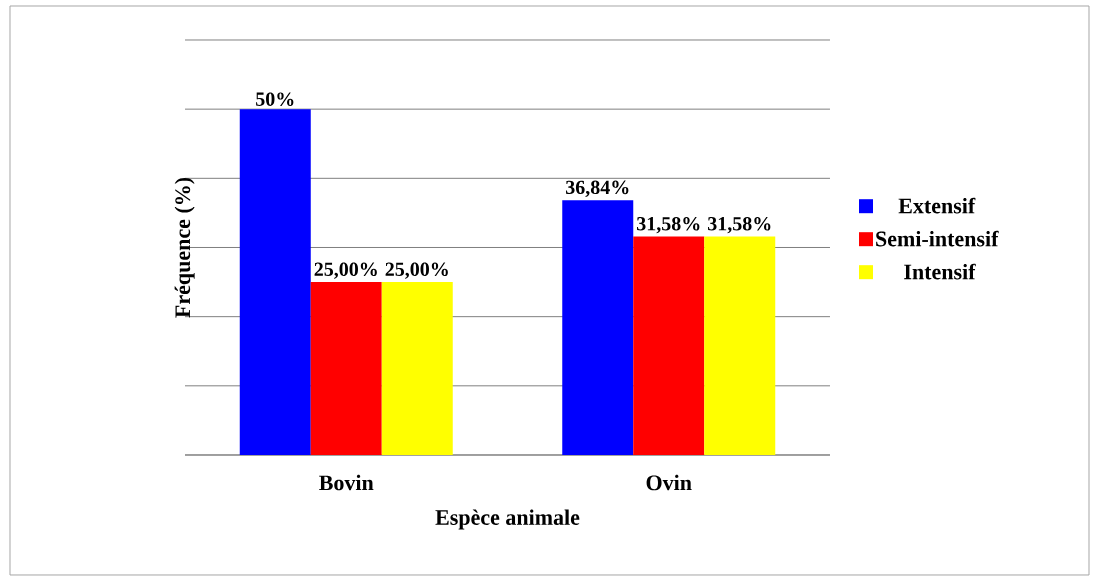 This screenshot has width=1093, height=580. Describe the element at coordinates (346, 482) in the screenshot. I see `x-tick-label: Bovin` at that location.